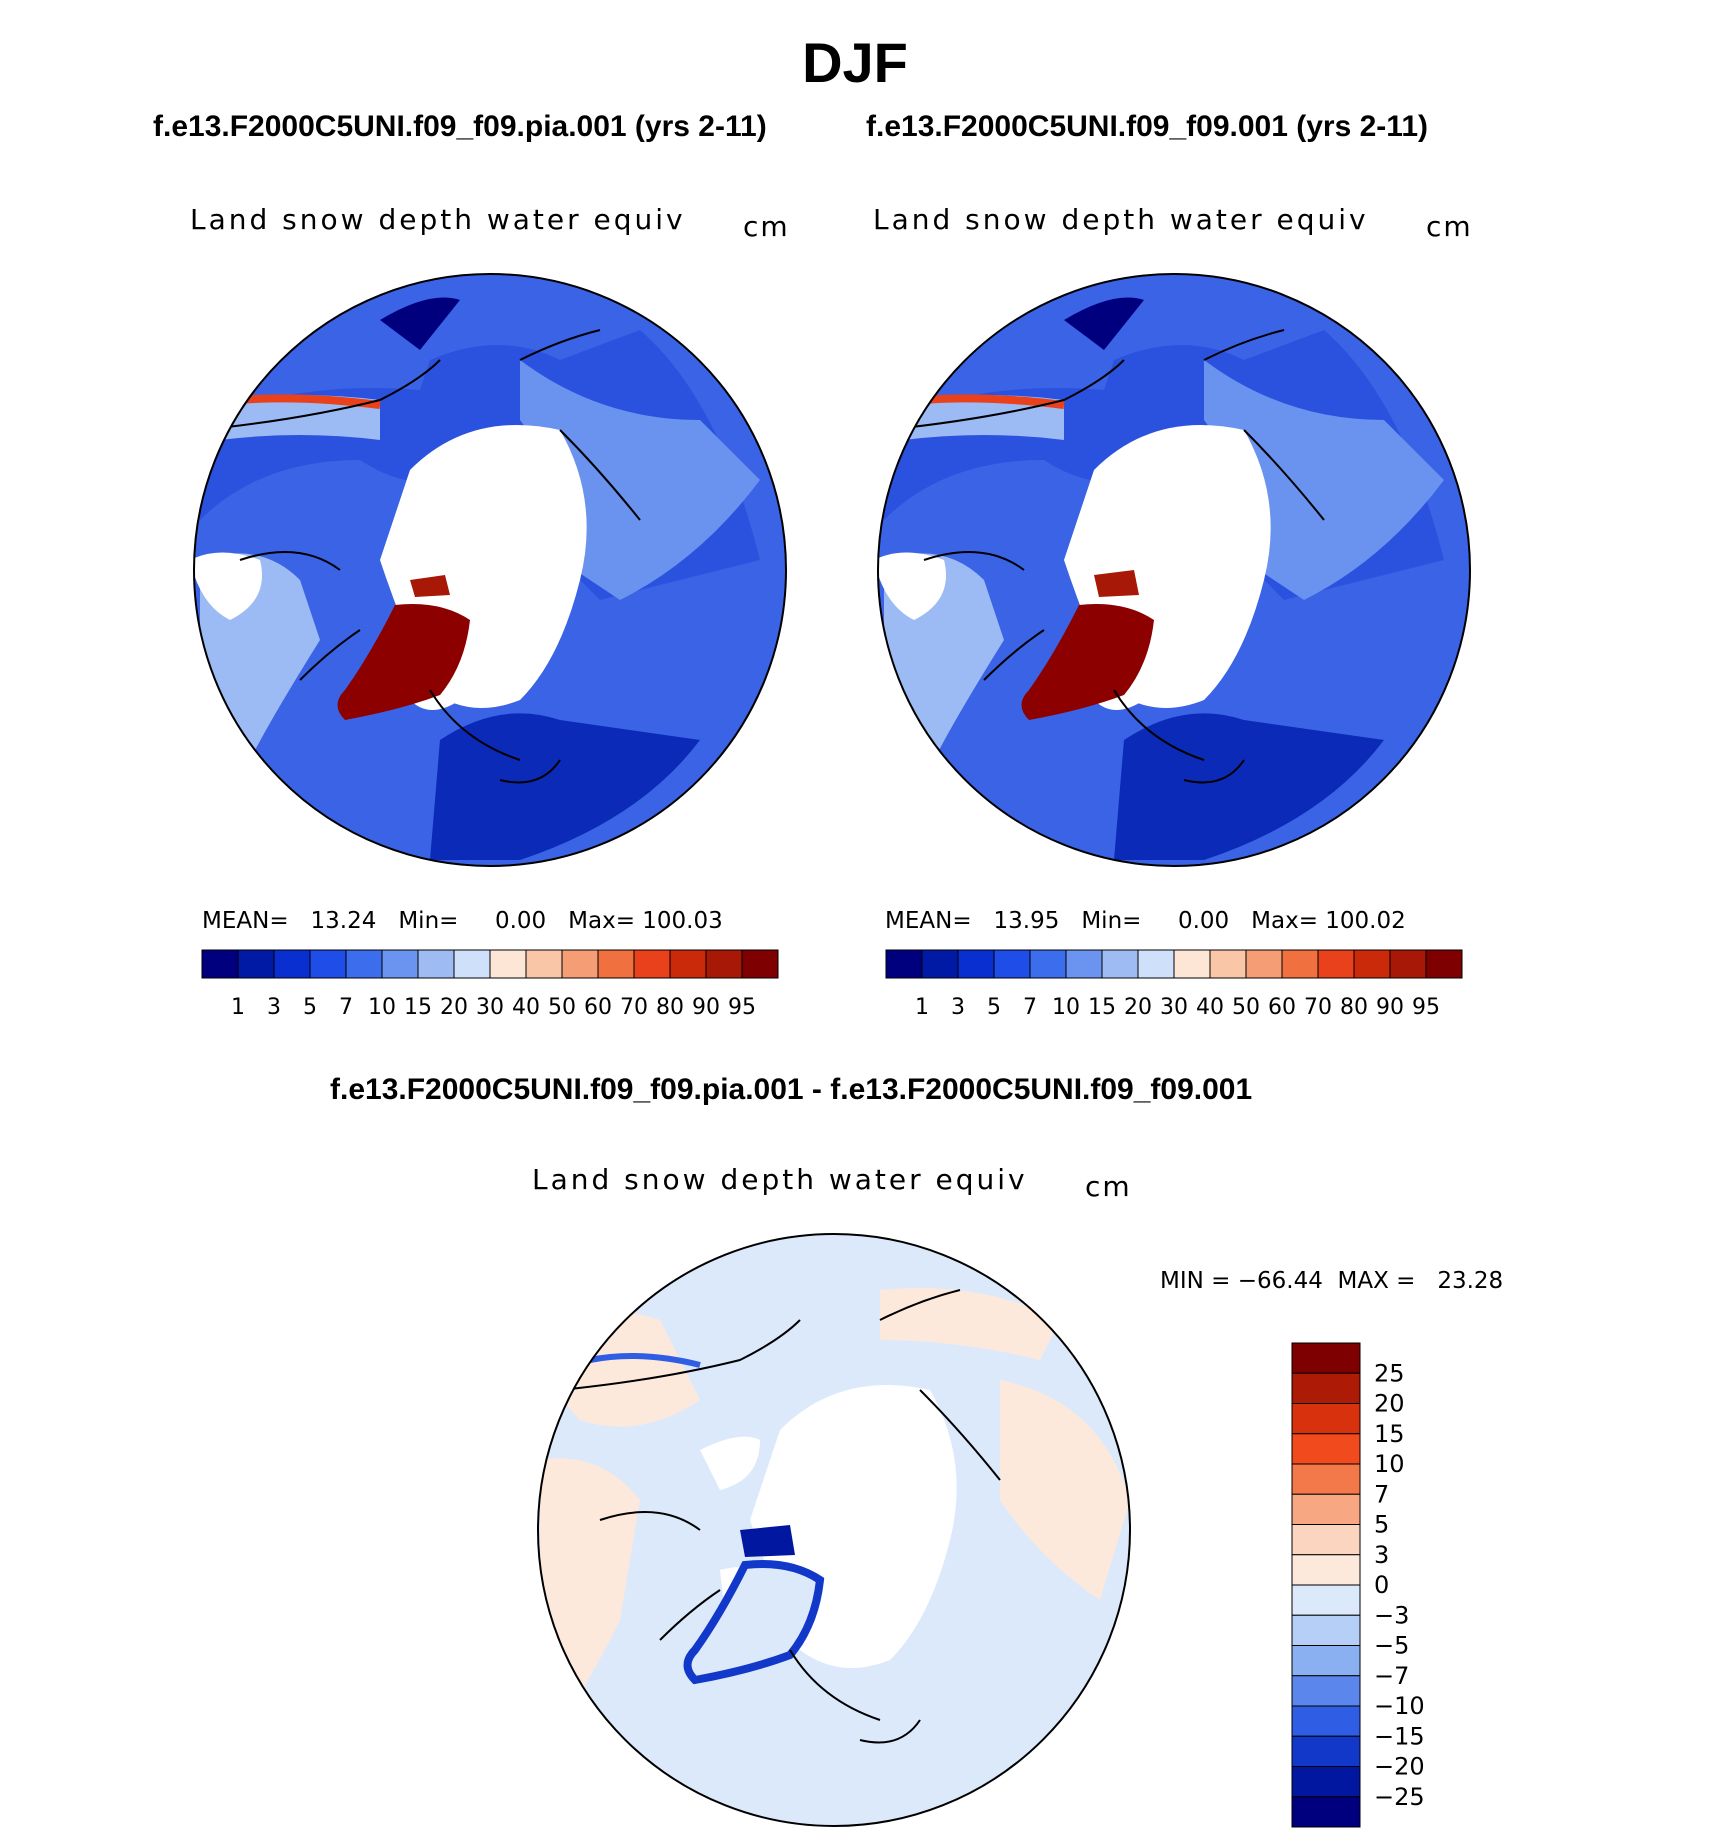 This screenshot has height=1839, width=1710. What do you see at coordinates (228, 586) in the screenshot?
I see `left-hudson-bay` at bounding box center [228, 586].